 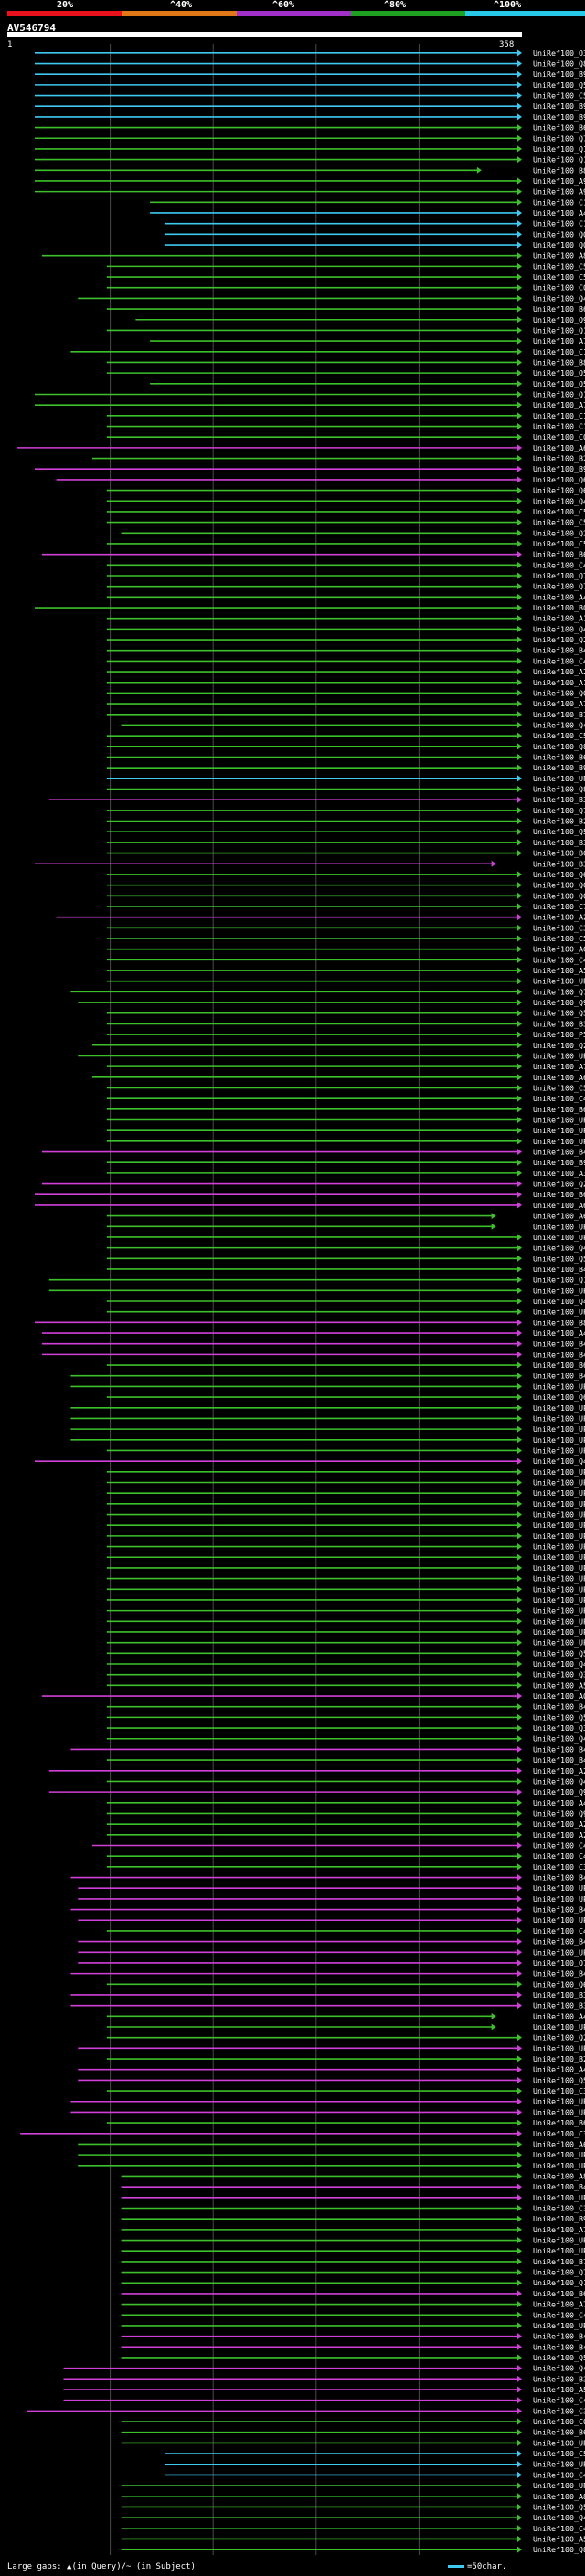 What do you see at coordinates (559, 159) in the screenshot?
I see `hit-label: UniRef100_Q10MG6` at bounding box center [559, 159].